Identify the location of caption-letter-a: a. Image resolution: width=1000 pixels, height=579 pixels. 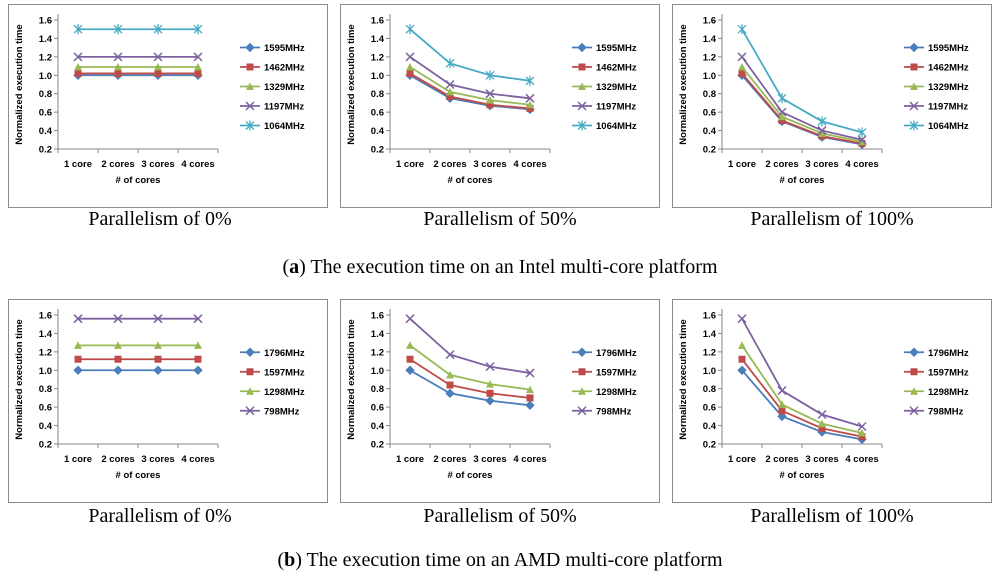
(294, 267).